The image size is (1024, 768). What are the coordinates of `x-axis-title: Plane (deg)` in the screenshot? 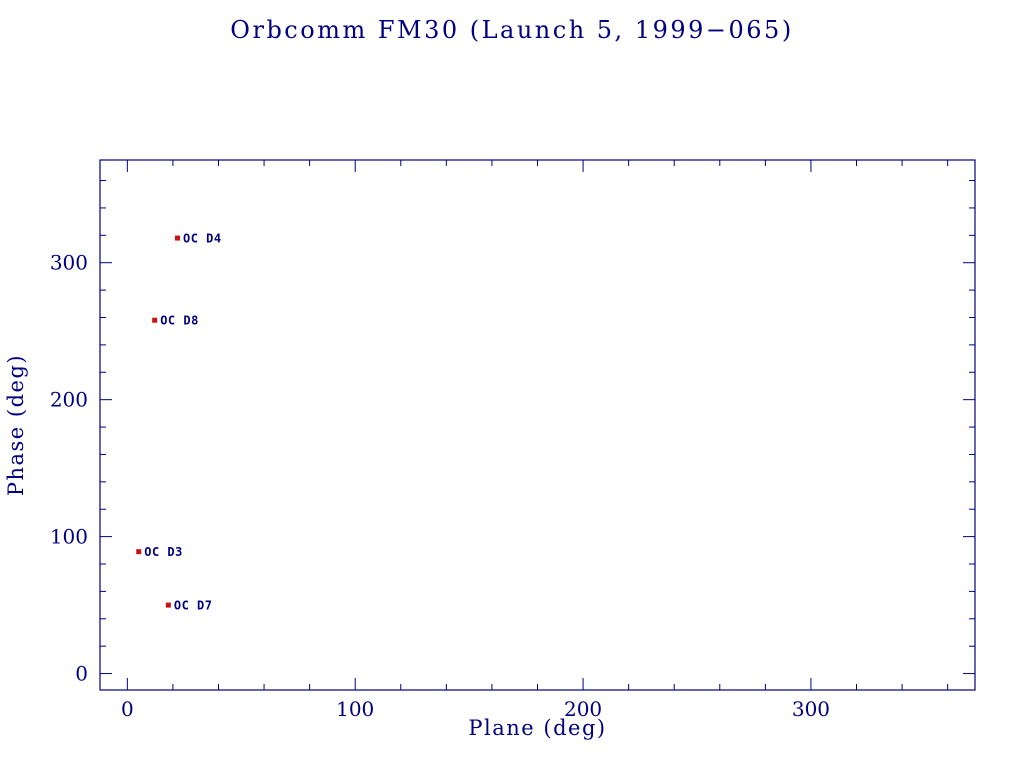 It's located at (537, 728).